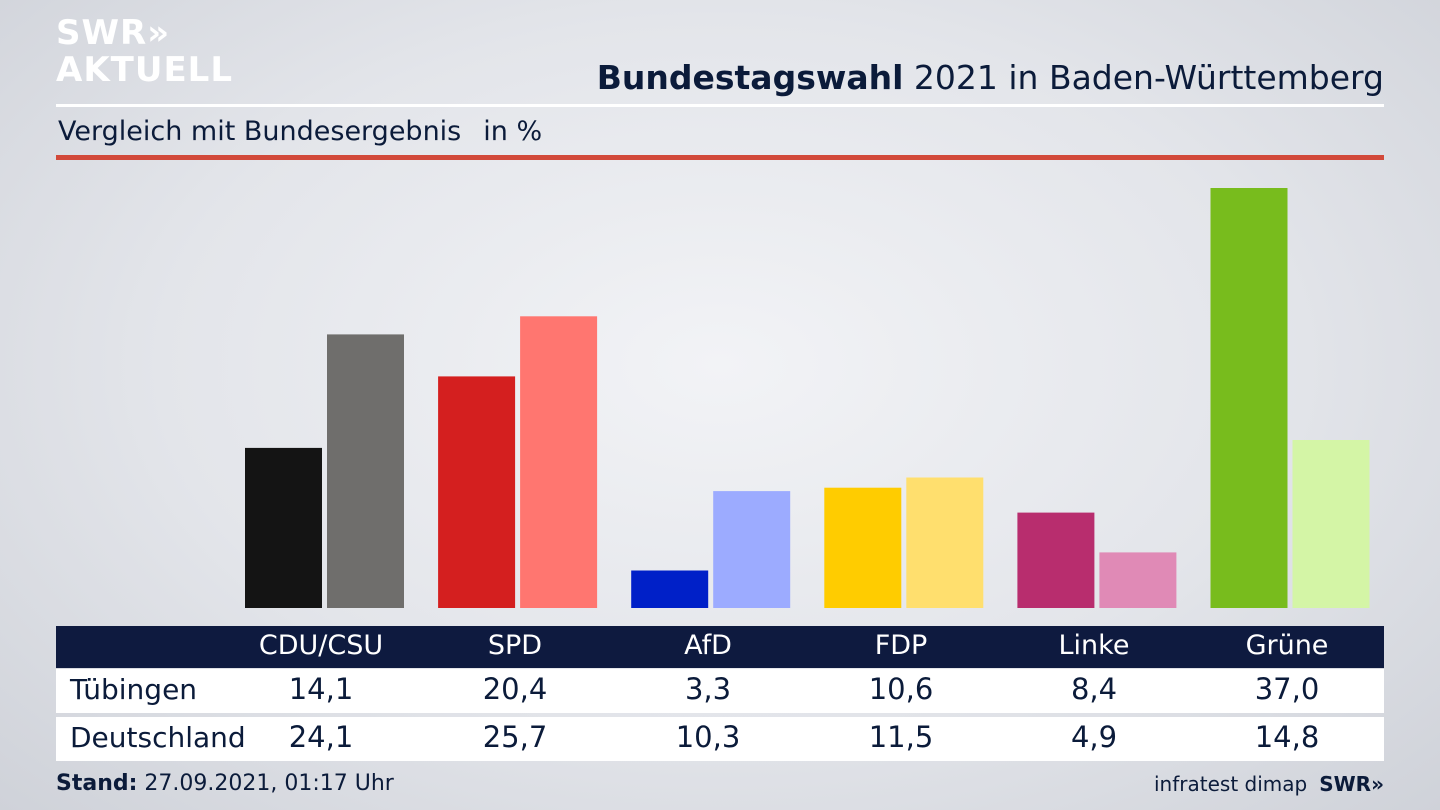 This screenshot has width=1440, height=810. Describe the element at coordinates (901, 737) in the screenshot. I see `value-deutschland-fdp: 11,5` at that location.